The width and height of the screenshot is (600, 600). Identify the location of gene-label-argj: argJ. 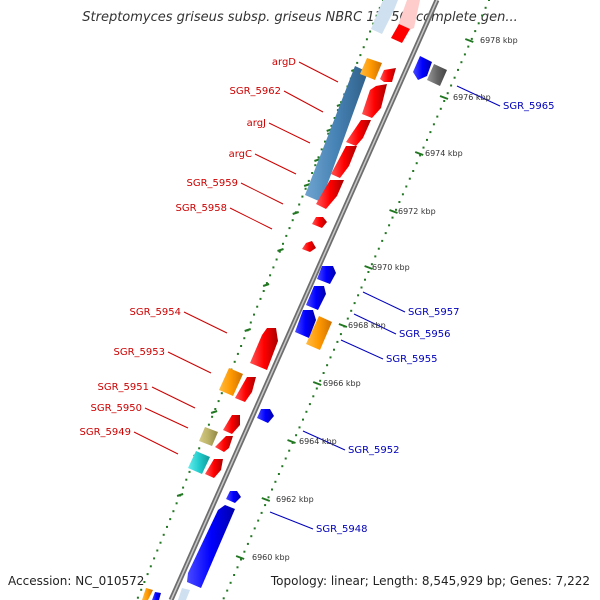
(256, 123).